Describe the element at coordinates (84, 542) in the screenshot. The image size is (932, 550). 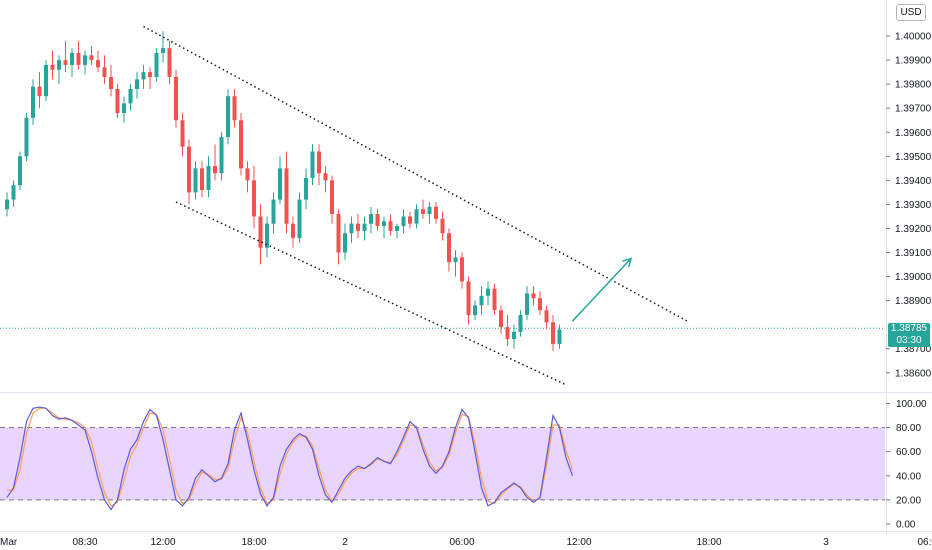
I see `time-tick-label: 08:30` at that location.